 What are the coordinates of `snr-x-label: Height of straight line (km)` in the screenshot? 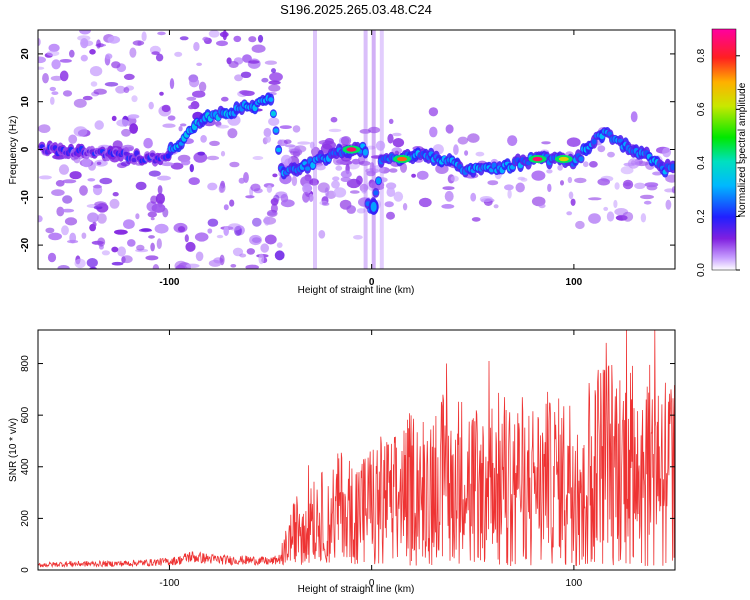 It's located at (356, 589).